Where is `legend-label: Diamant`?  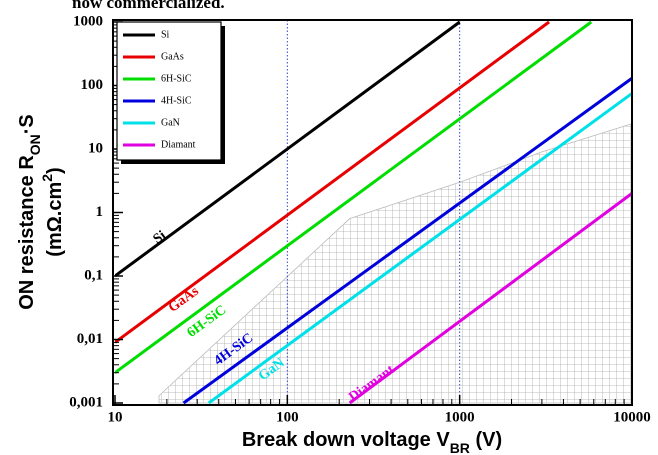 legend-label: Diamant is located at coordinates (178, 144).